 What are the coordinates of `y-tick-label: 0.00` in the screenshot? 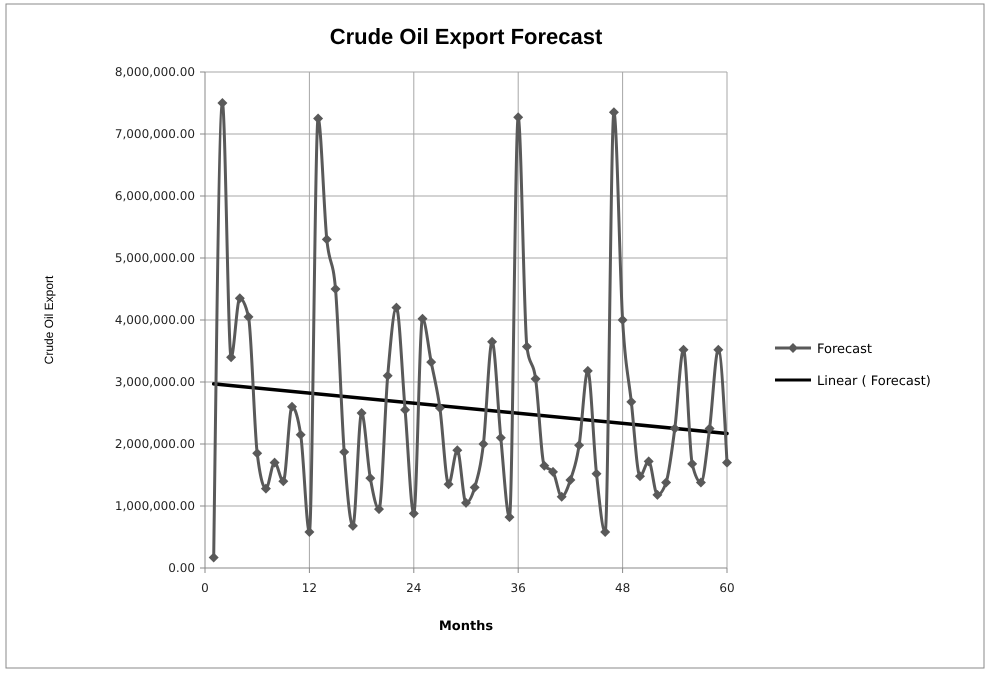 It's located at (181, 568).